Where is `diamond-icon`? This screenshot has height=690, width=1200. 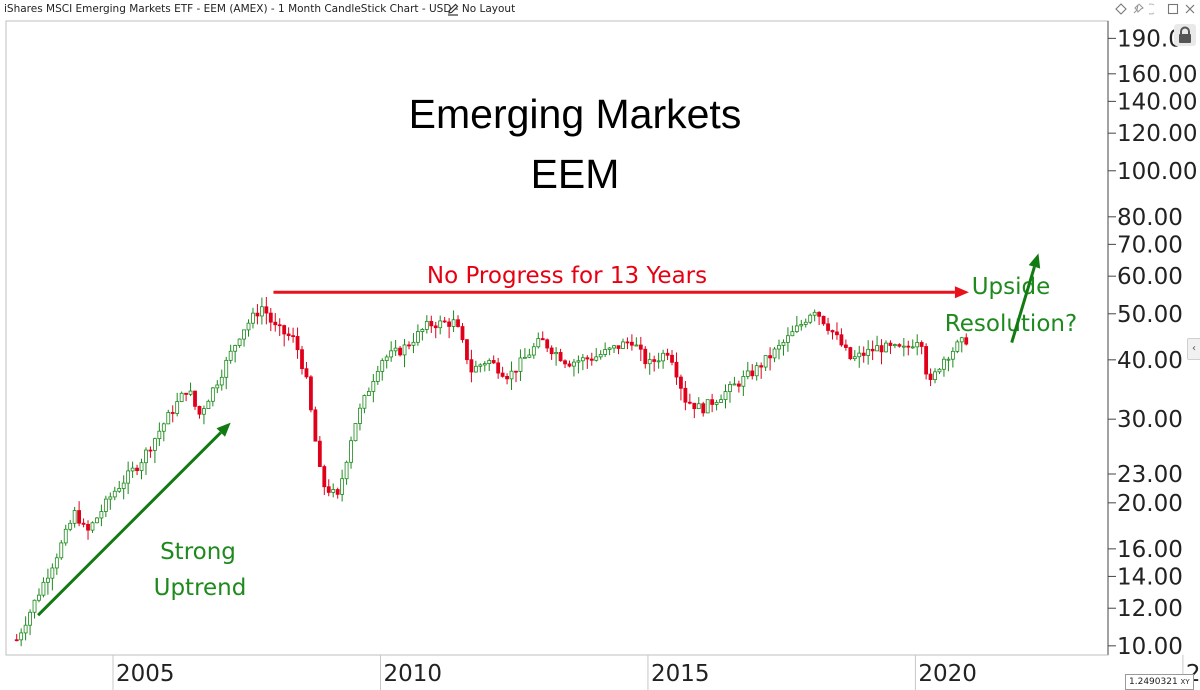
diamond-icon is located at coordinates (1121, 9).